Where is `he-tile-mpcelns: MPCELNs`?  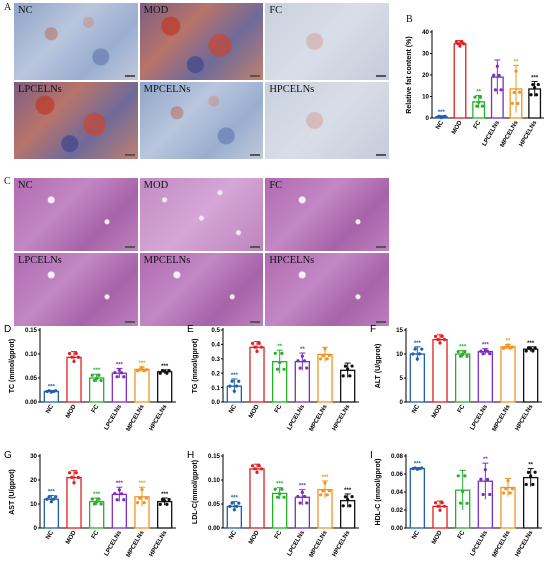 he-tile-mpcelns: MPCELNs is located at coordinates (201, 289).